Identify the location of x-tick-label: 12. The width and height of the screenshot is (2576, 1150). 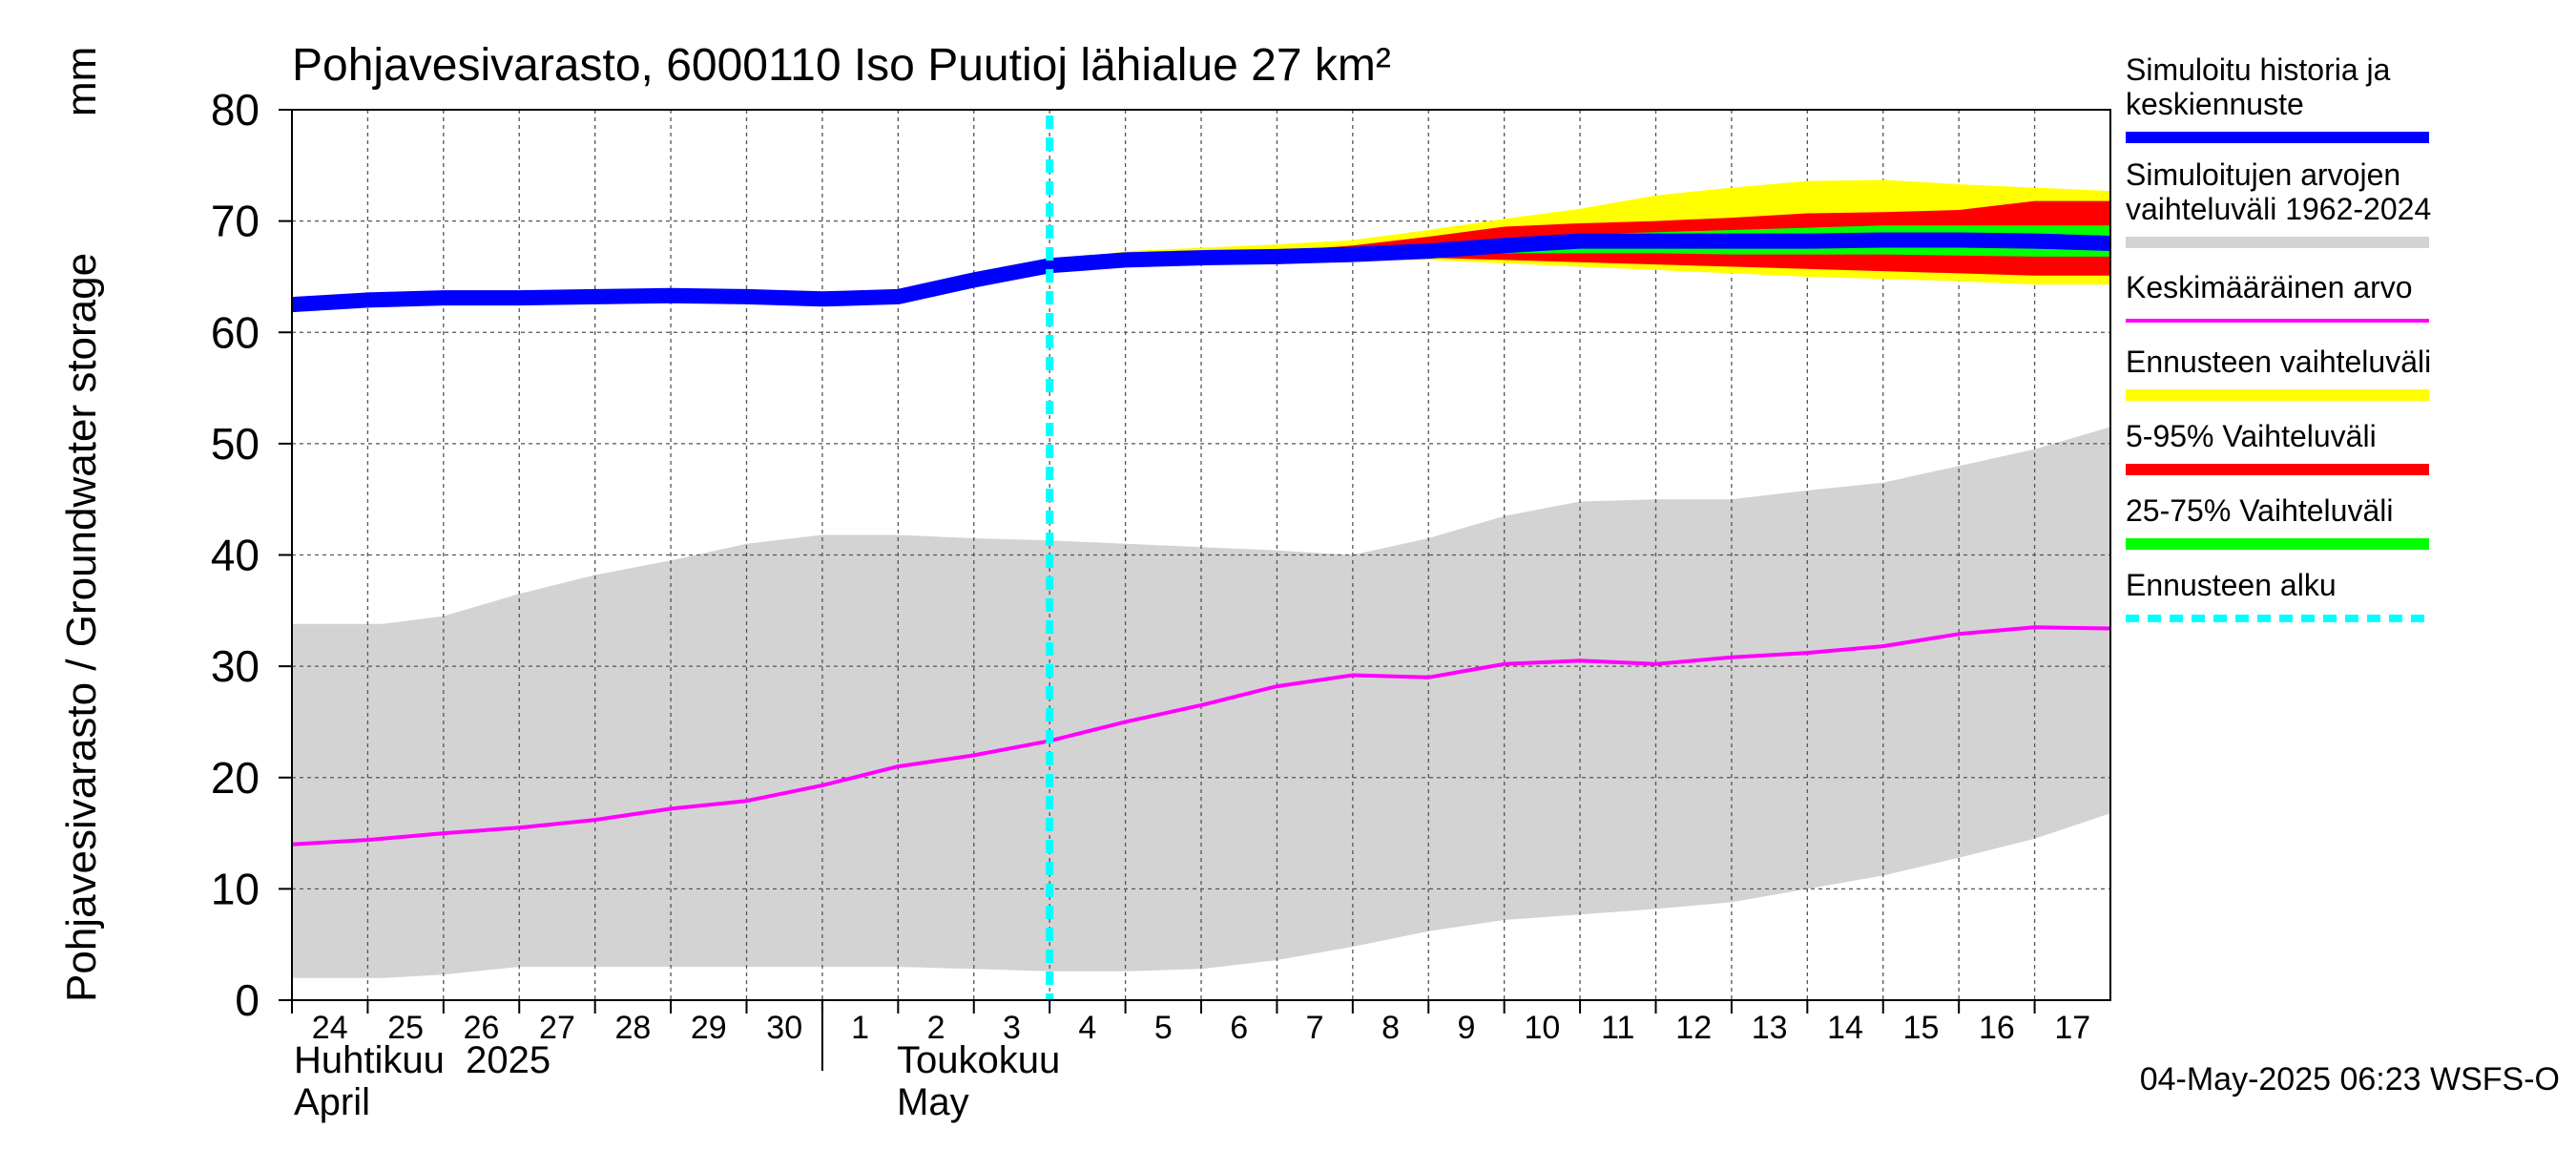
(1693, 1028).